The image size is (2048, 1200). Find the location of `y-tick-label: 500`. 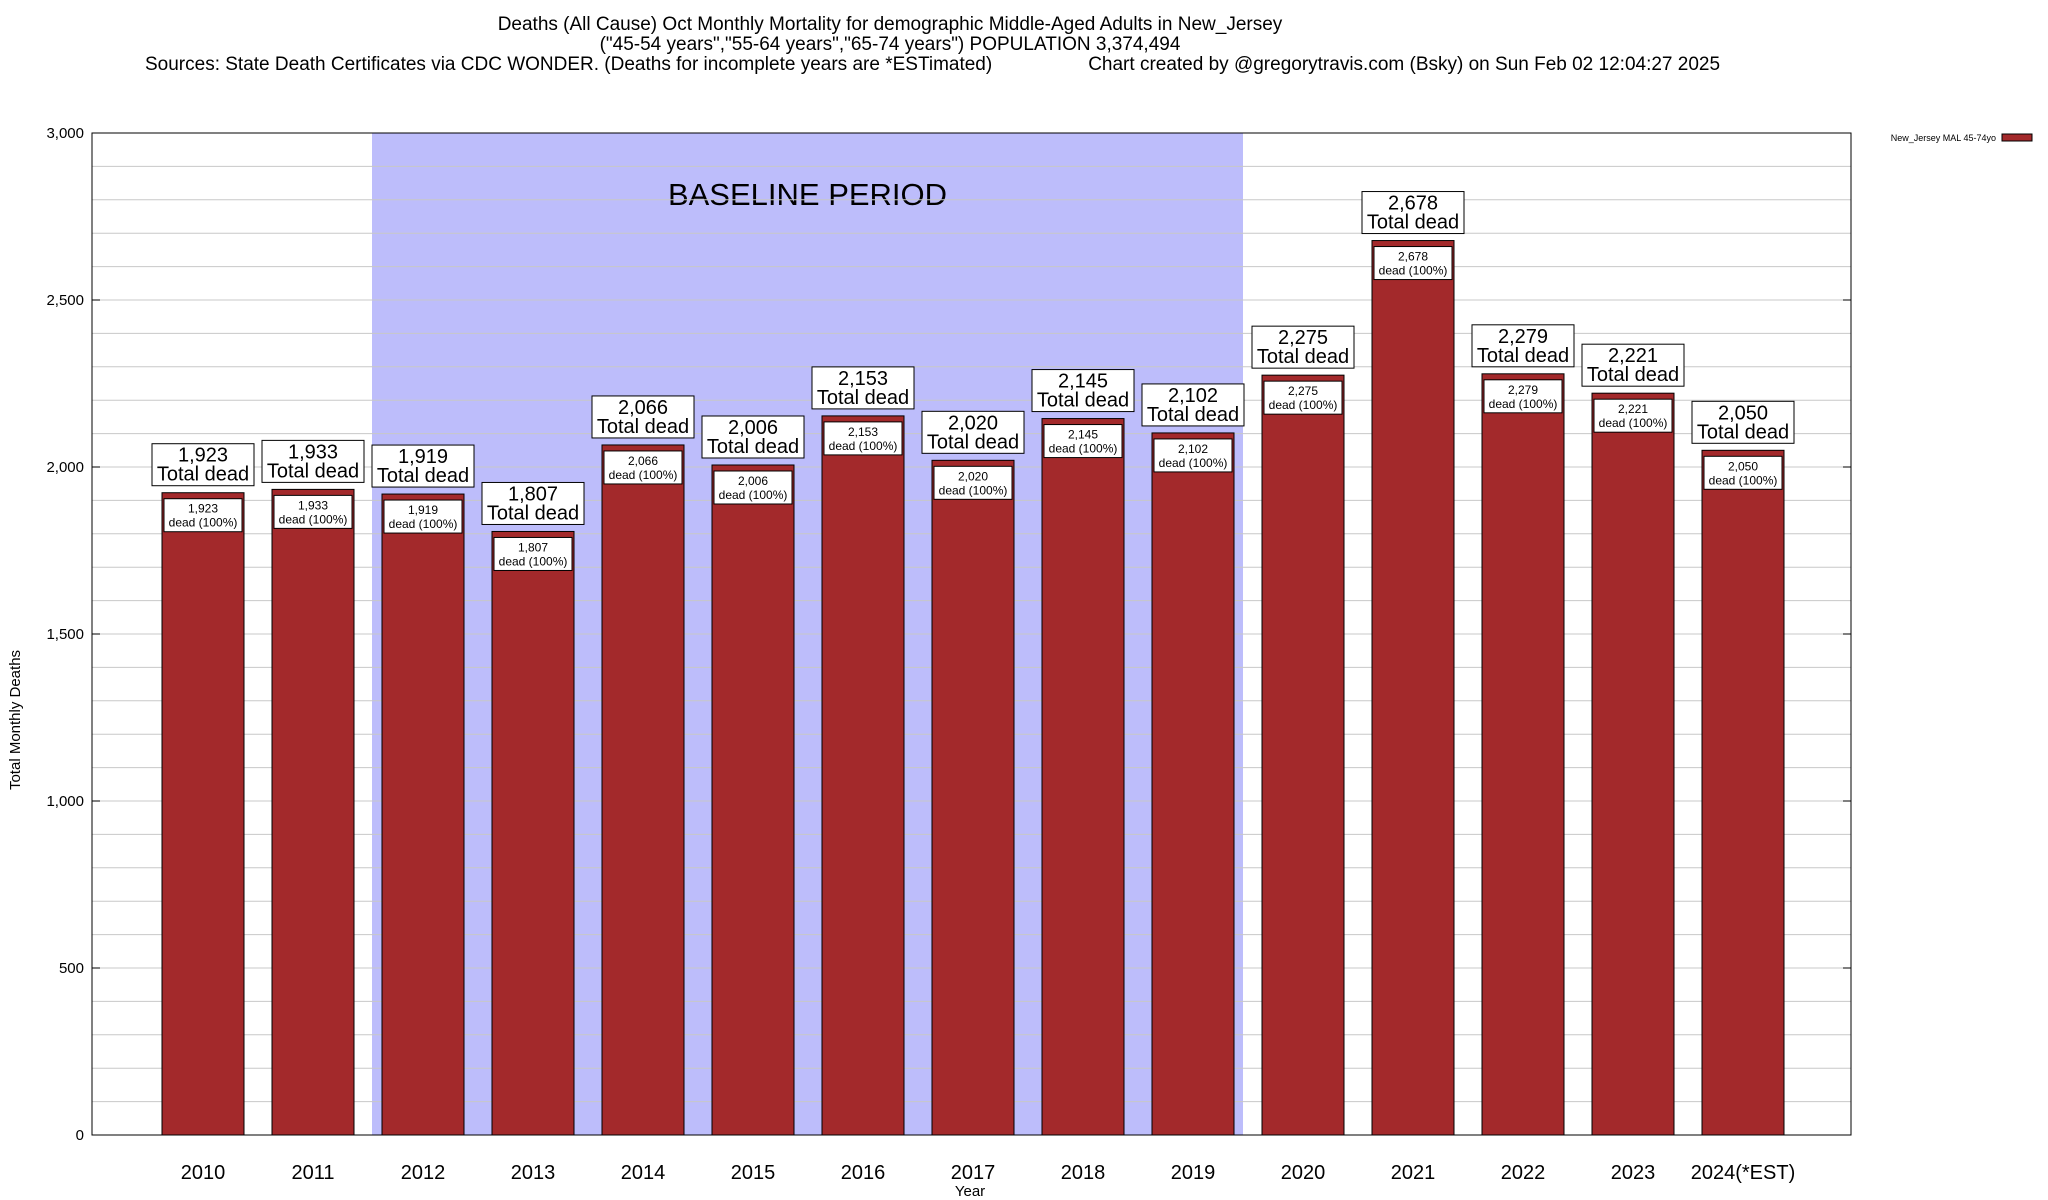

y-tick-label: 500 is located at coordinates (71, 968).